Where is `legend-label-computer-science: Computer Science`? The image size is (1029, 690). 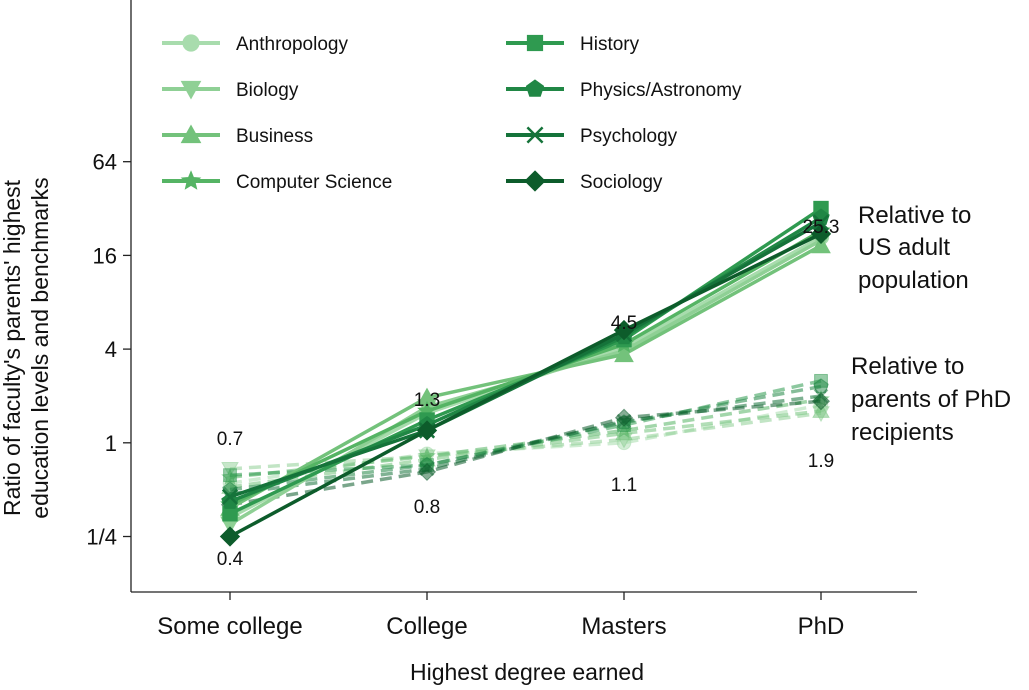 legend-label-computer-science: Computer Science is located at coordinates (314, 182).